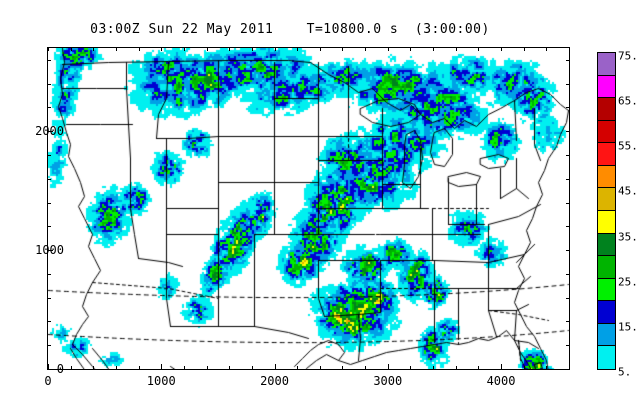 The width and height of the screenshot is (640, 400). I want to click on x-axis-tick-label: 2000, so click(274, 381).